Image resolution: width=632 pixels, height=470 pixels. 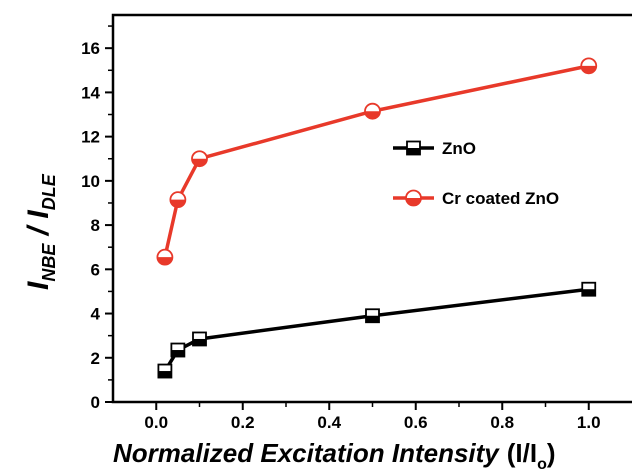 I want to click on x-tick-label: 0.6, so click(x=416, y=422).